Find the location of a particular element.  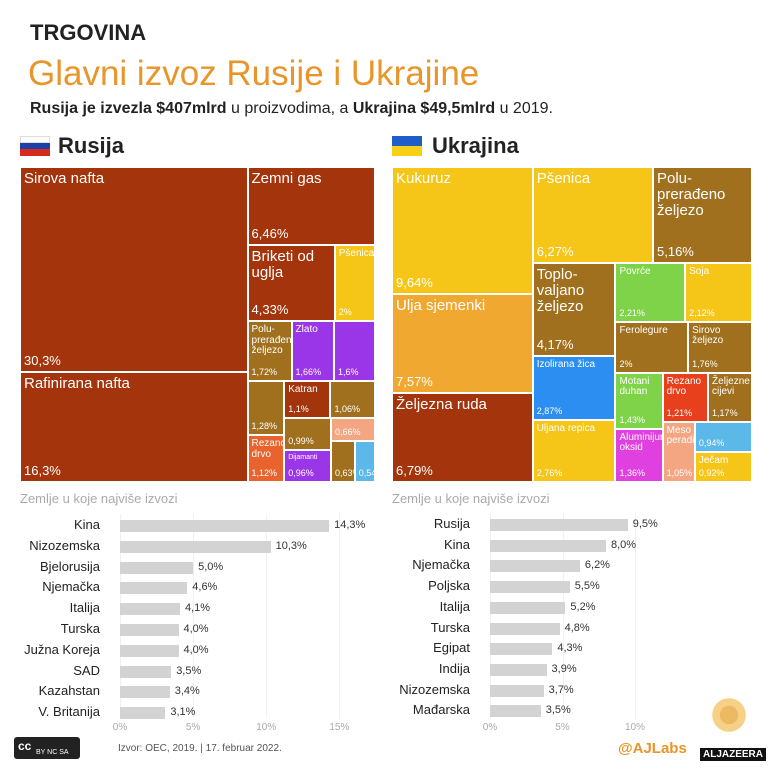

treemap-cell: Toplo-valjano željezo 4,17% is located at coordinates (574, 310).